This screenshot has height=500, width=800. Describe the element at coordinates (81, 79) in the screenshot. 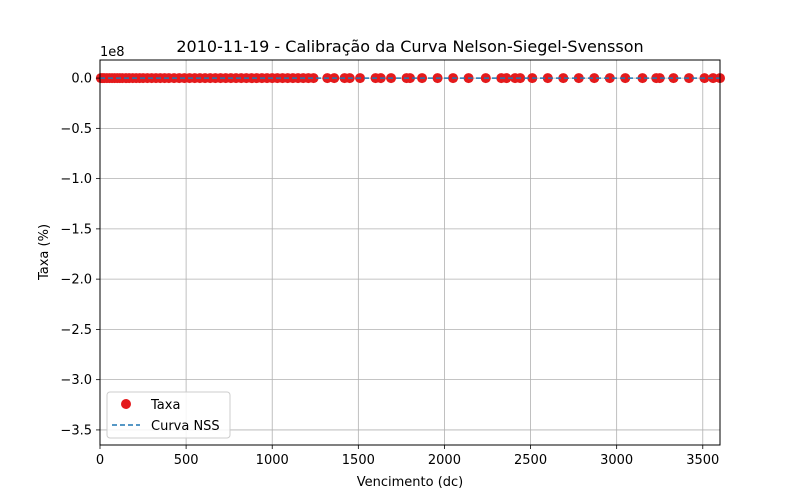

I see `y-tick-label: 0.0` at that location.